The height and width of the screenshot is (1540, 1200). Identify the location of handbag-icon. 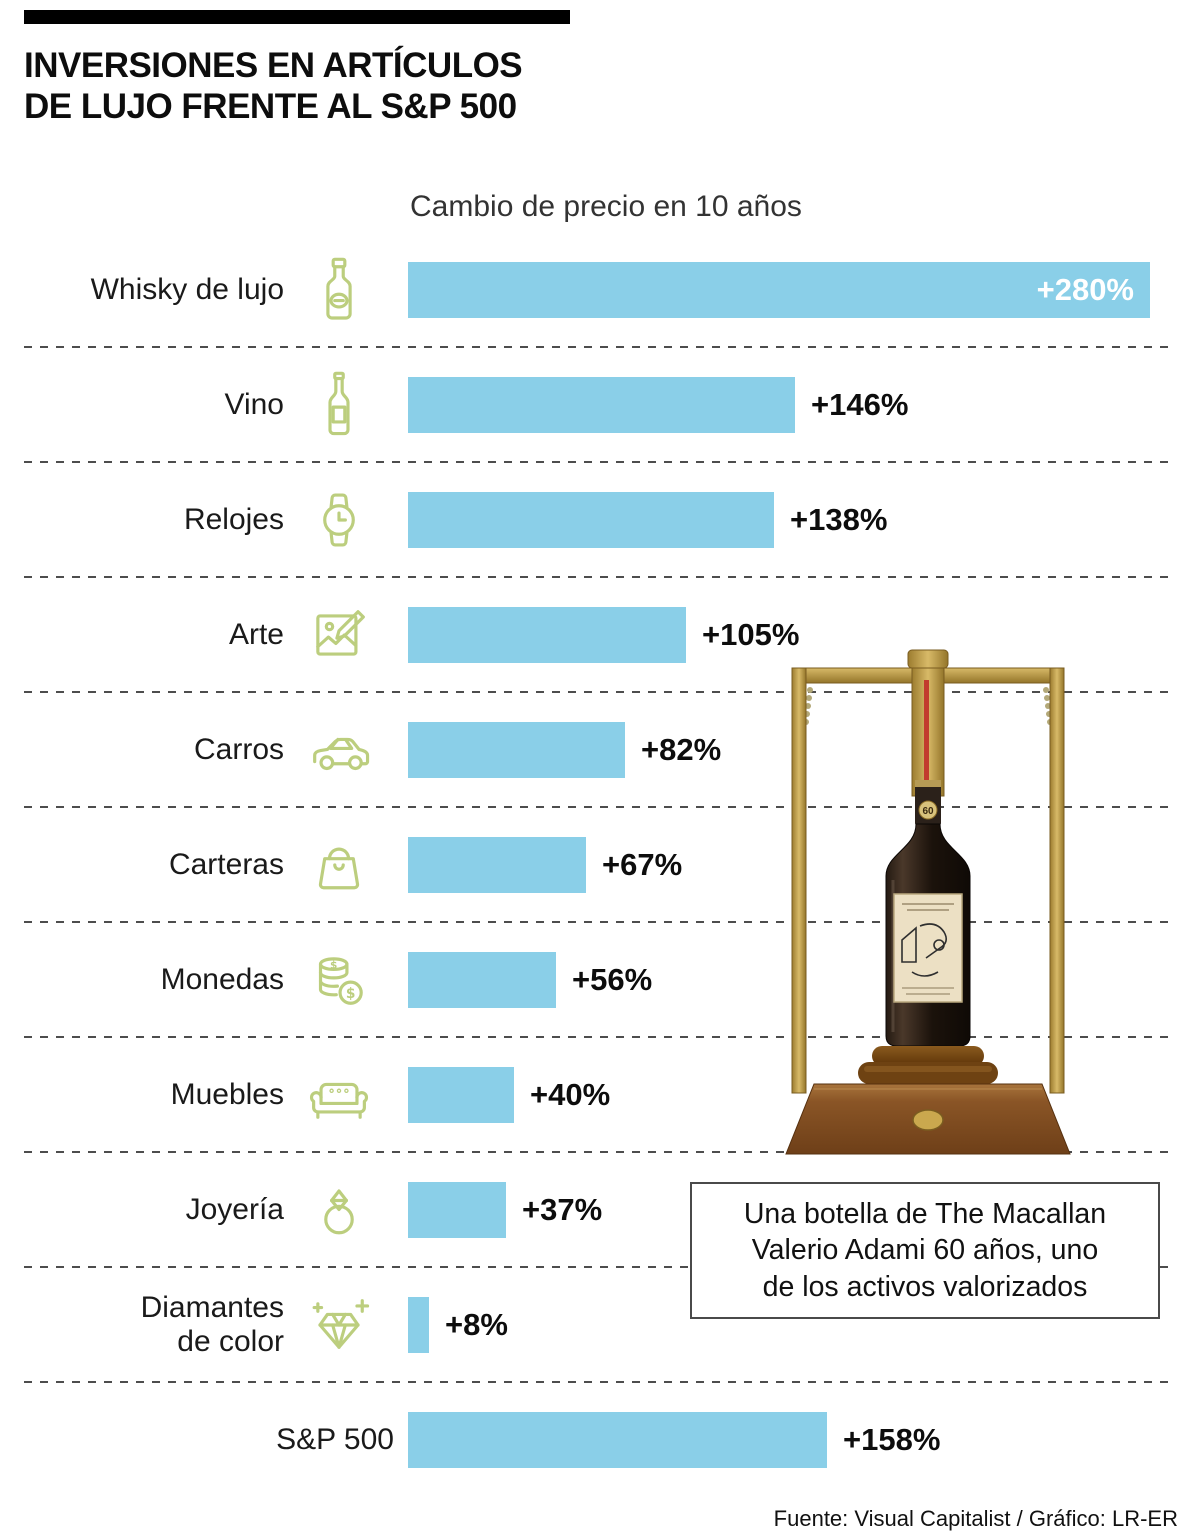
(339, 865).